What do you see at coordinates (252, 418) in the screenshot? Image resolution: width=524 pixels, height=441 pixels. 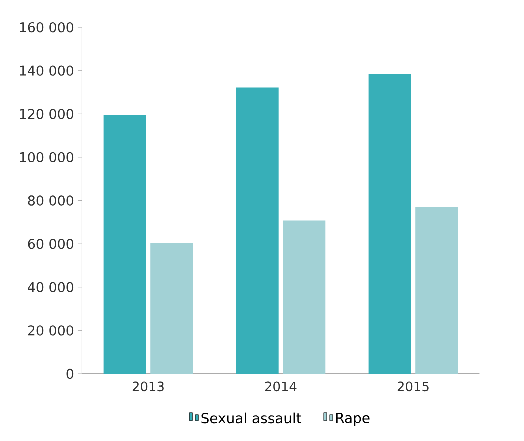 I see `legend-label: Sexual assault` at bounding box center [252, 418].